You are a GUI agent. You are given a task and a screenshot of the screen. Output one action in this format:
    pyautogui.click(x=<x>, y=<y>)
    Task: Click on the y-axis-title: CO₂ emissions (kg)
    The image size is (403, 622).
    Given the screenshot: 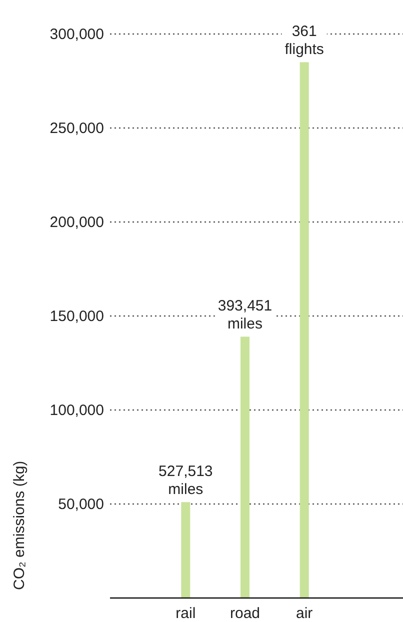 What is the action you would take?
    pyautogui.click(x=19, y=525)
    